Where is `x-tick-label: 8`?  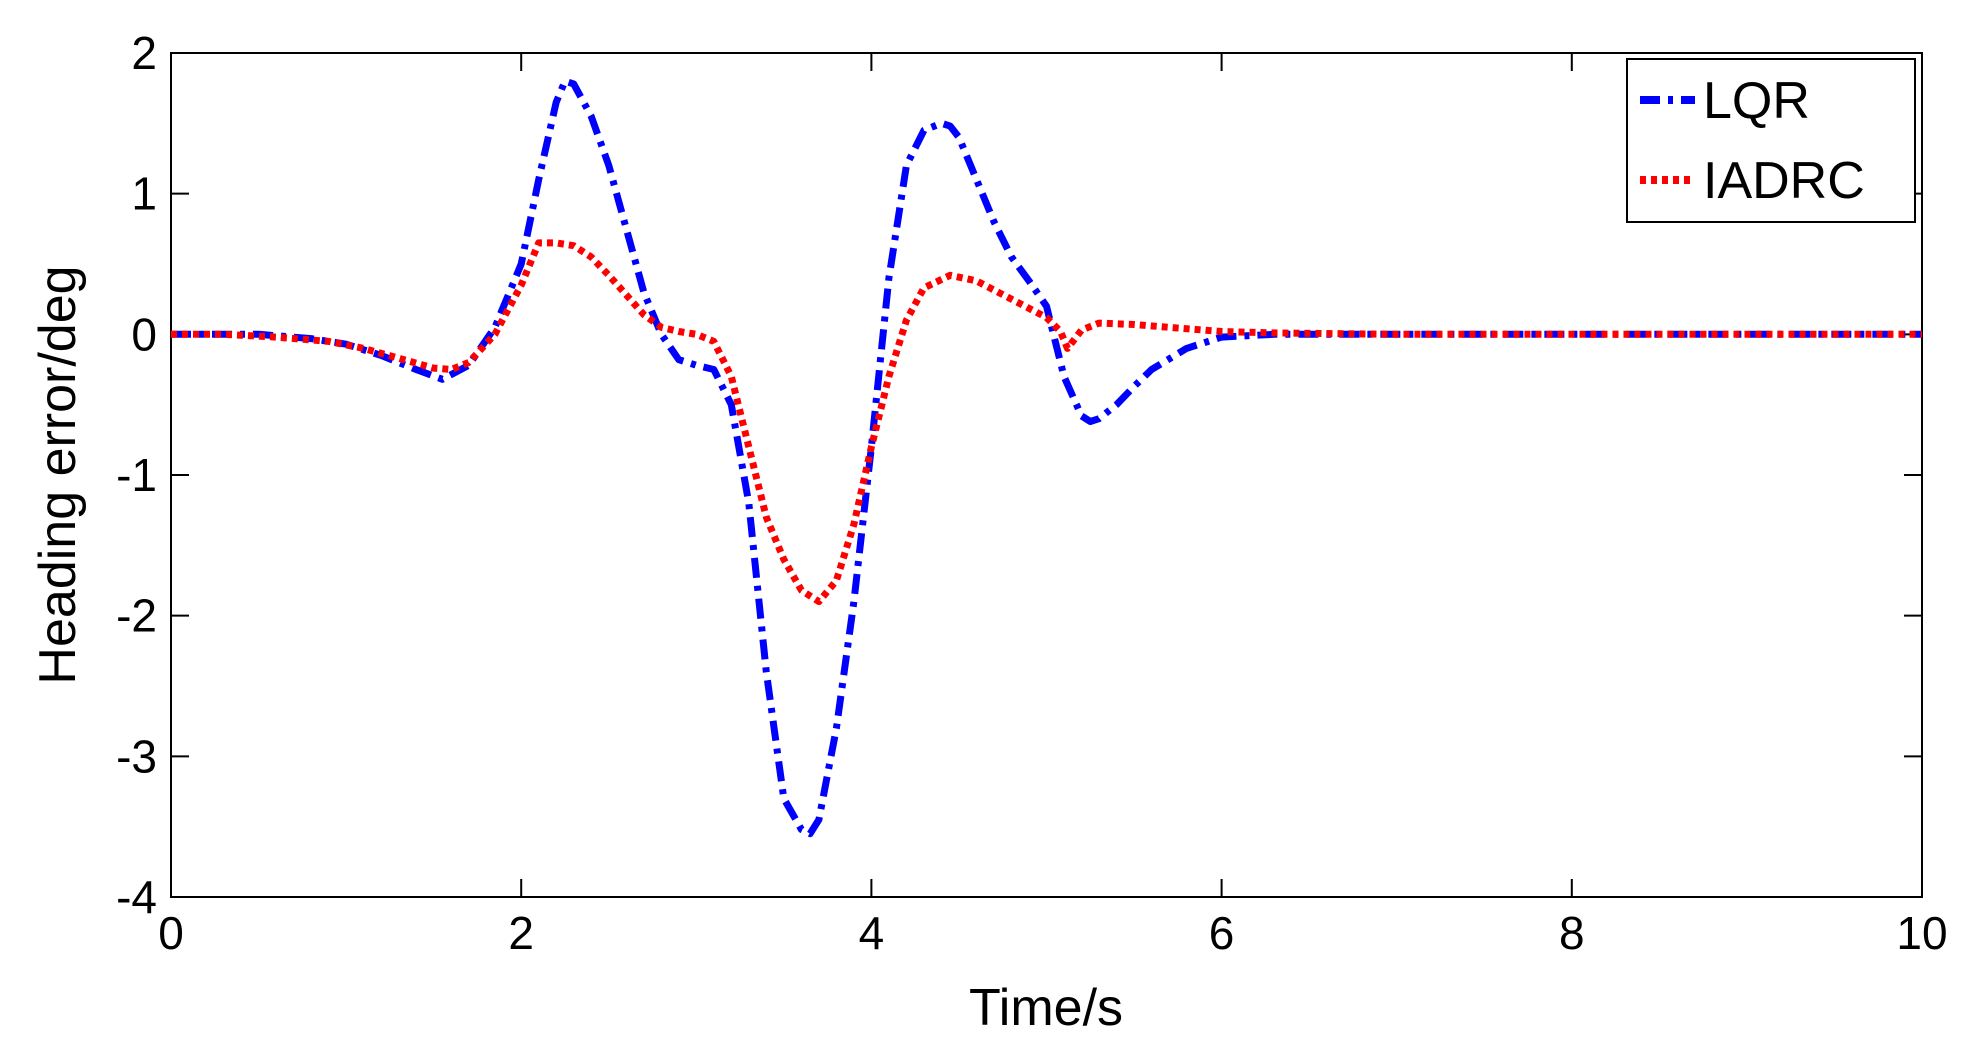 x-tick-label: 8 is located at coordinates (1572, 933).